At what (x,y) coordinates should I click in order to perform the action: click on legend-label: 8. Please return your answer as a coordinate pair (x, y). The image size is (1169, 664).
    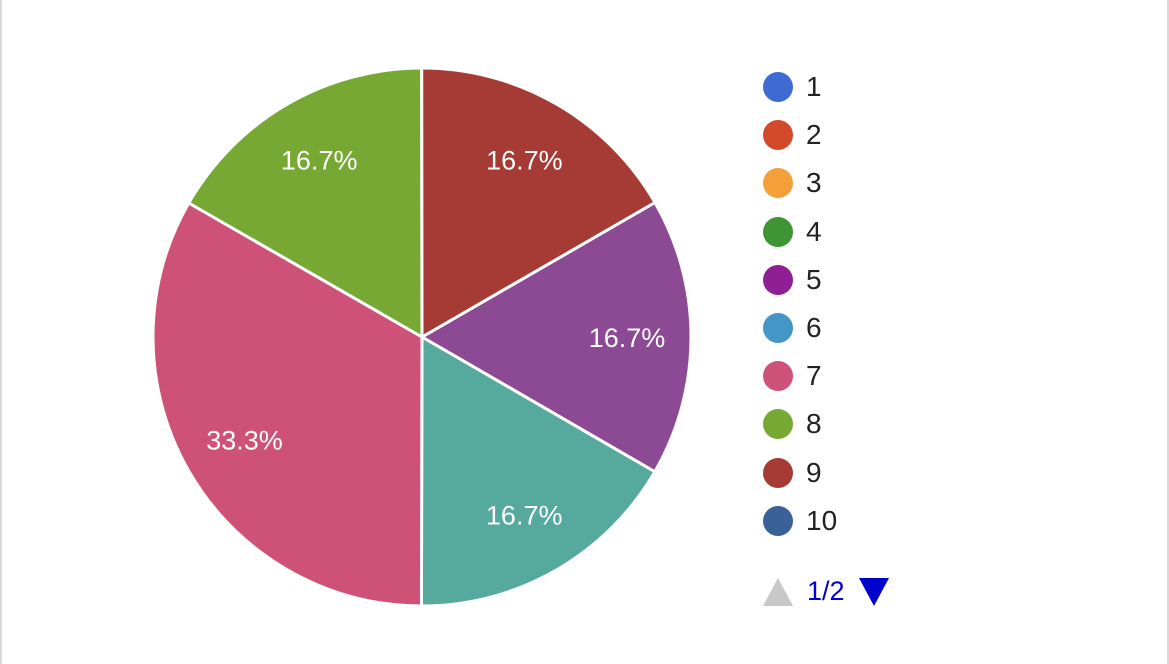
    Looking at the image, I should click on (814, 424).